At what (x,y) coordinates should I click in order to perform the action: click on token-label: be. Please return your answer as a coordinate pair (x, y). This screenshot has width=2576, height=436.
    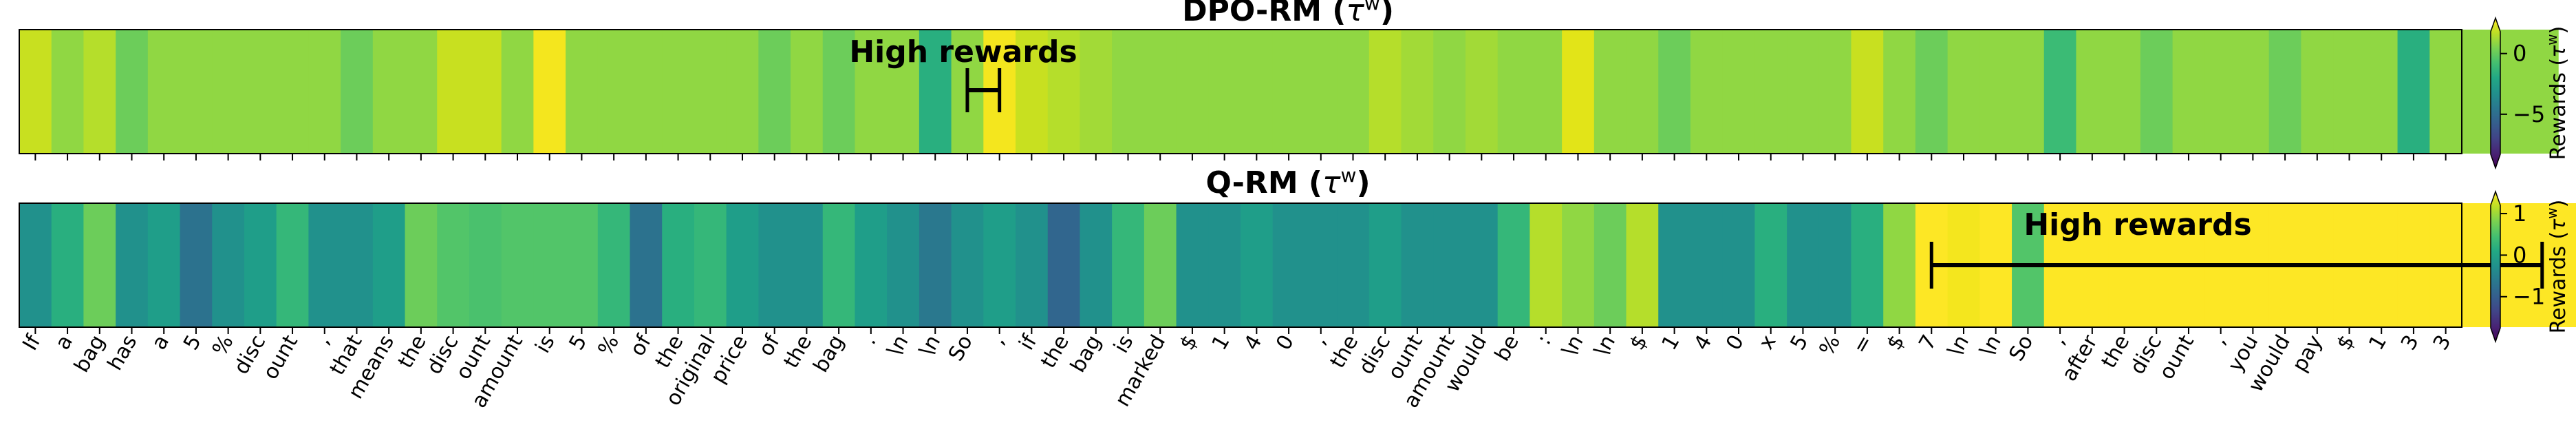
    Looking at the image, I should click on (1507, 348).